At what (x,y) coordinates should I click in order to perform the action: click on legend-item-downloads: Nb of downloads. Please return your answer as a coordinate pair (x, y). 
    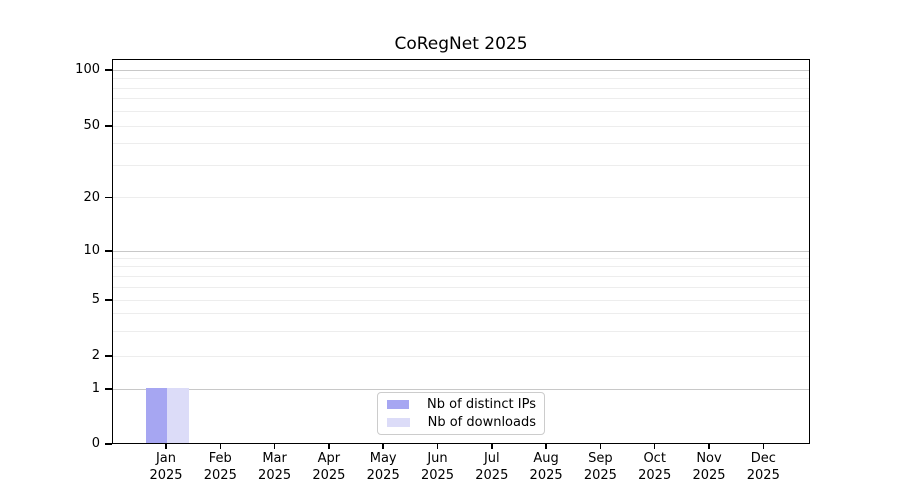
    Looking at the image, I should click on (461, 423).